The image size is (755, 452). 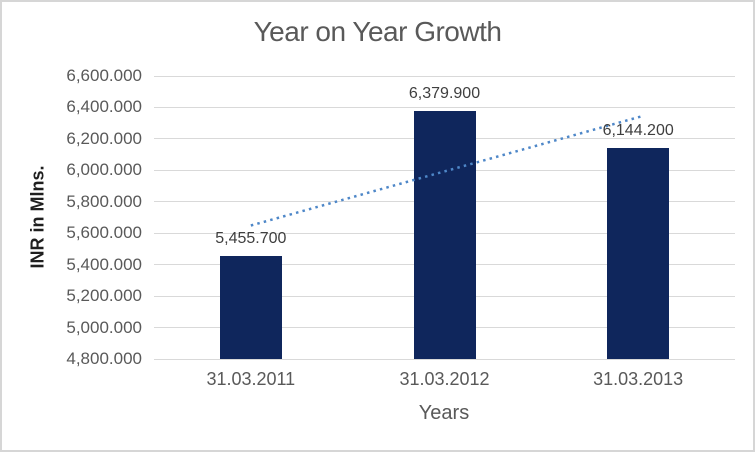 What do you see at coordinates (638, 379) in the screenshot?
I see `x-tick-label: 31.03.2013` at bounding box center [638, 379].